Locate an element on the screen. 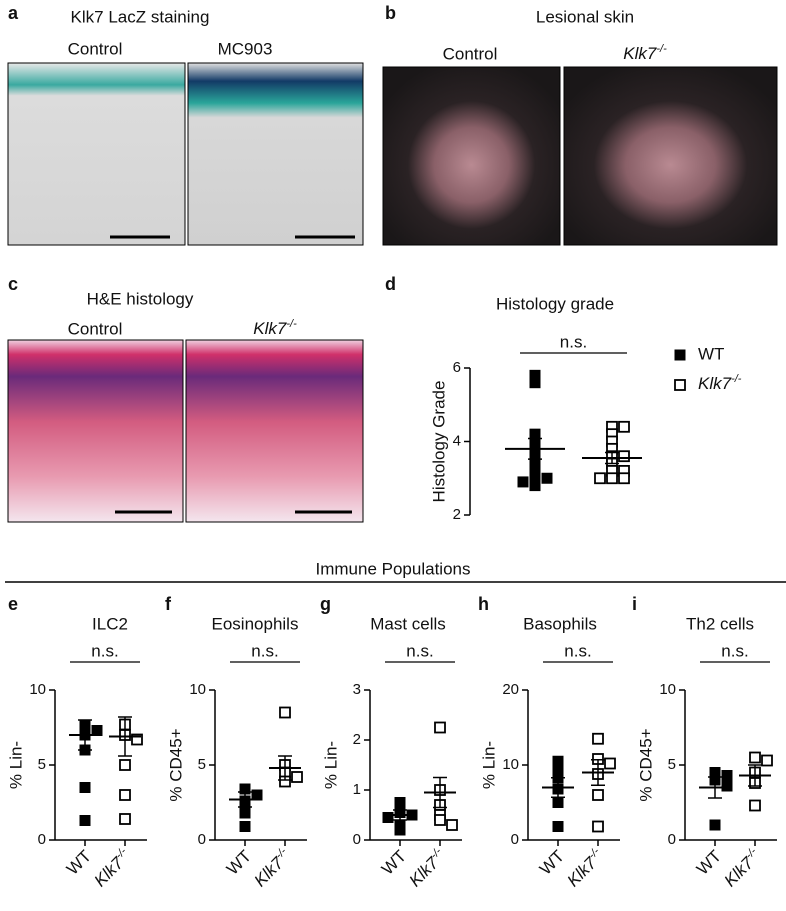 The image size is (786, 911). section-title: Immune Populations is located at coordinates (393, 568).